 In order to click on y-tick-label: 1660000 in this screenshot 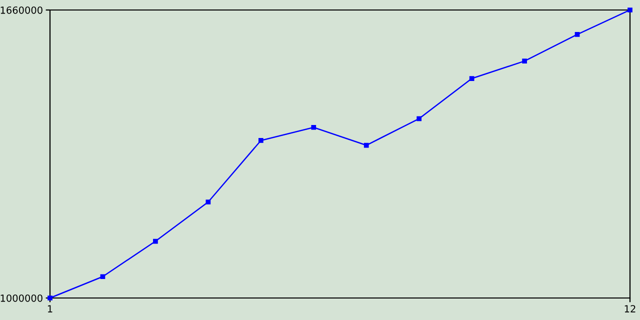, I will do `click(21, 10)`.